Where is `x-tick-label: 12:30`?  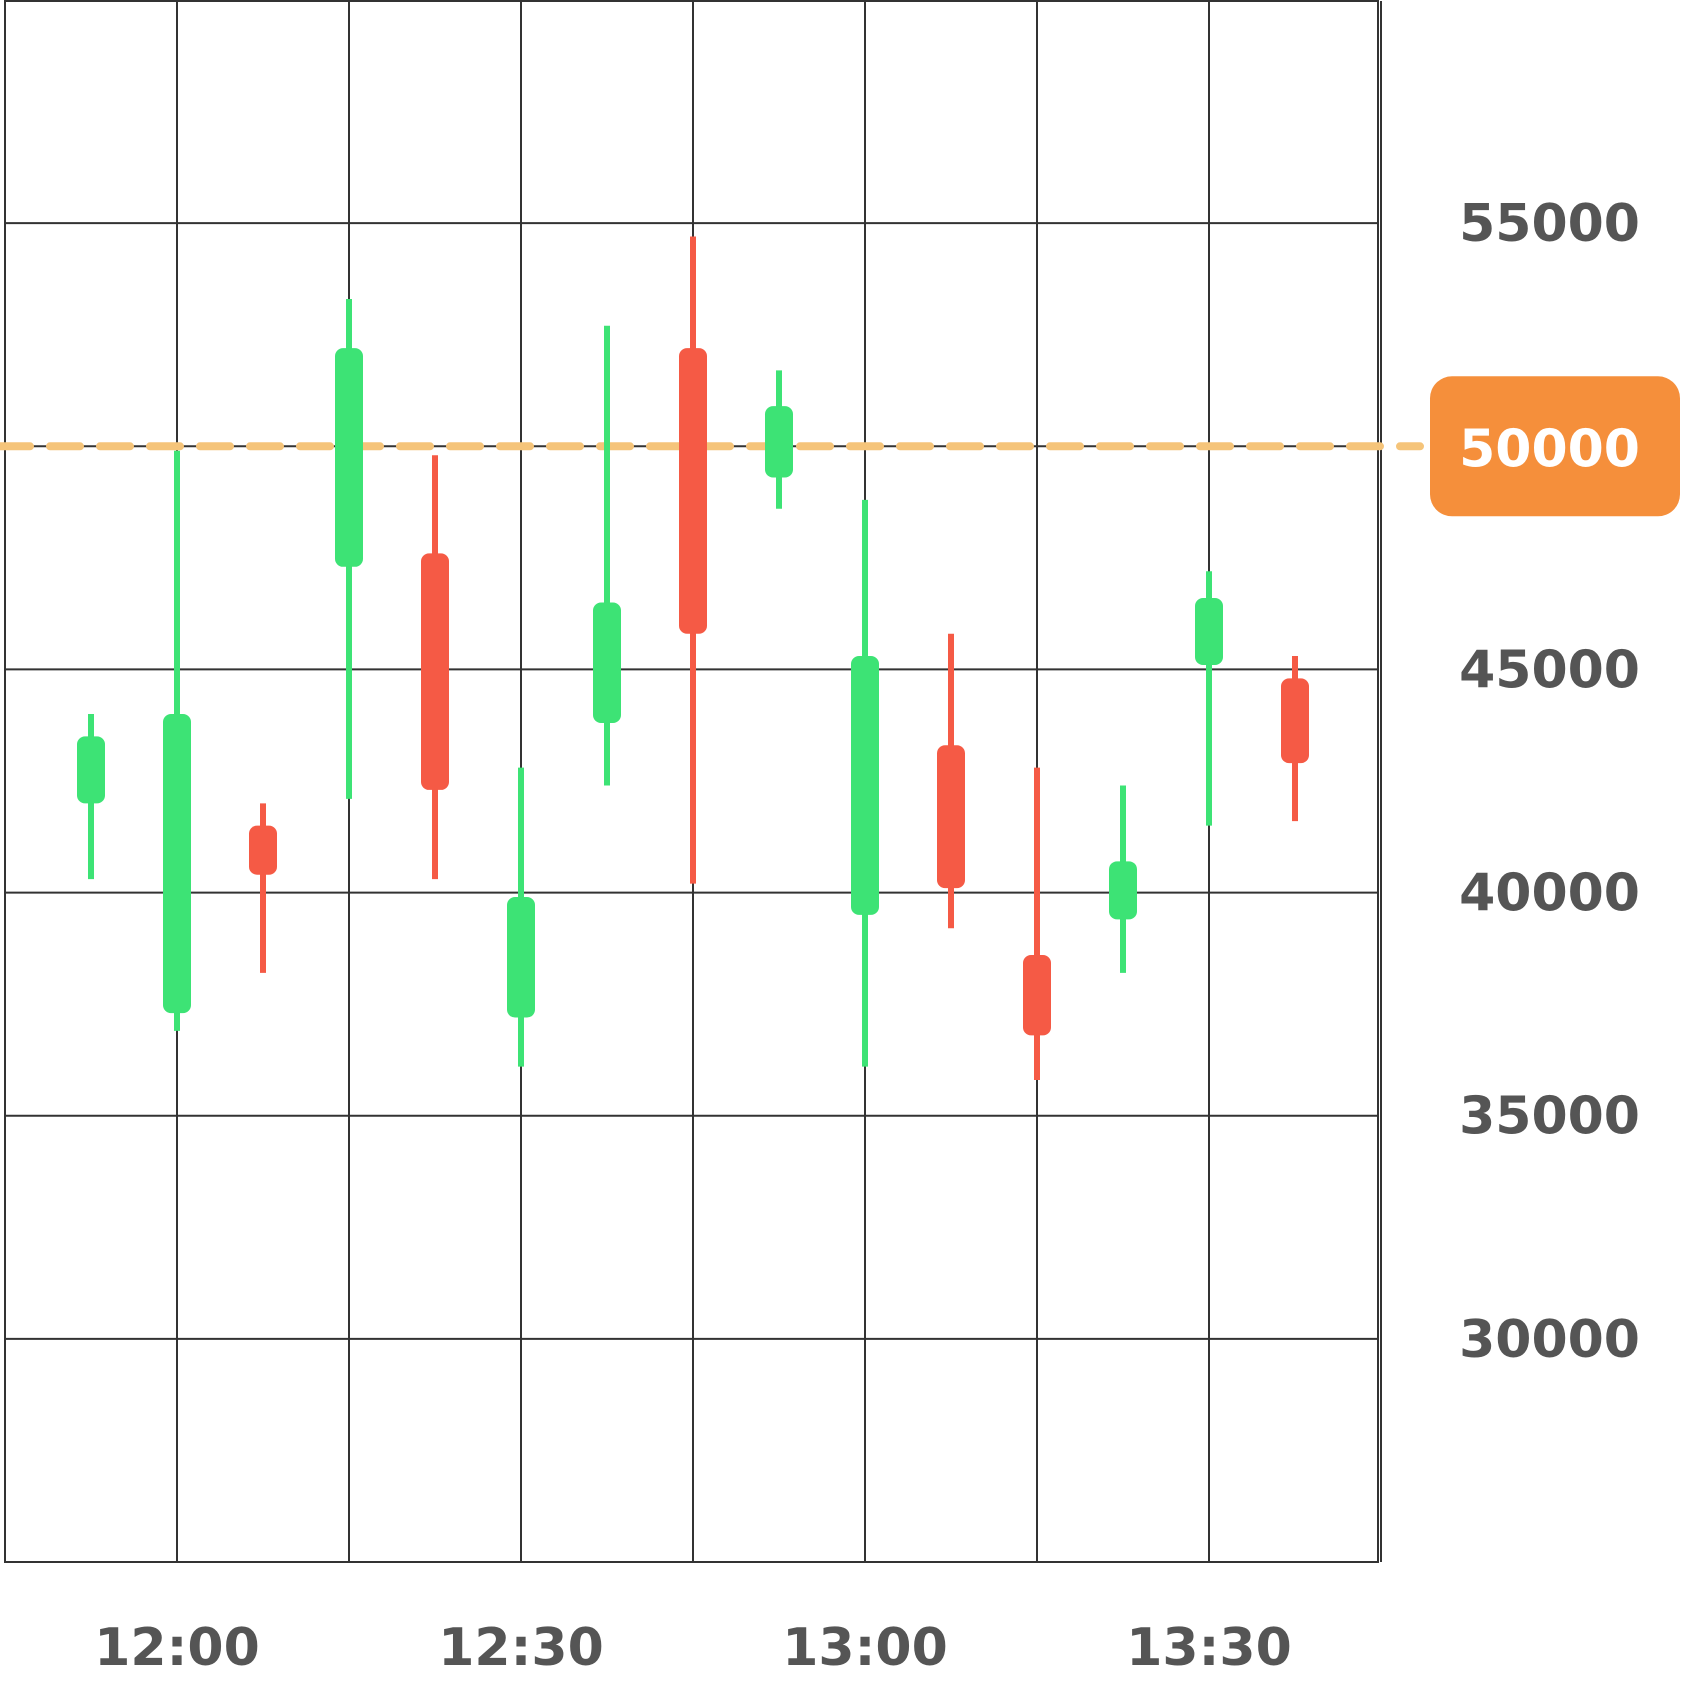
x-tick-label: 12:30 is located at coordinates (521, 1648).